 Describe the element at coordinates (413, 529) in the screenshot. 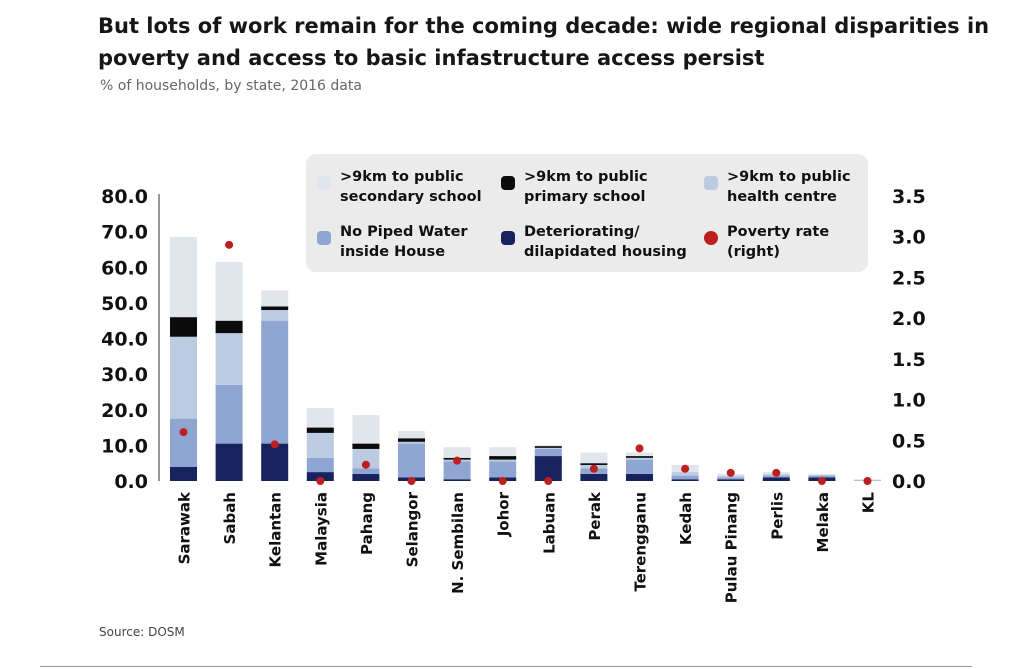

I see `category-label: Selangor` at that location.